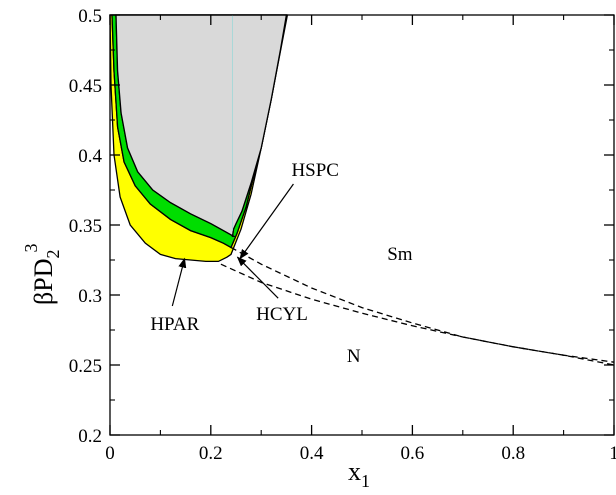 The height and width of the screenshot is (495, 616). Describe the element at coordinates (354, 356) in the screenshot. I see `region-label-n: N` at that location.